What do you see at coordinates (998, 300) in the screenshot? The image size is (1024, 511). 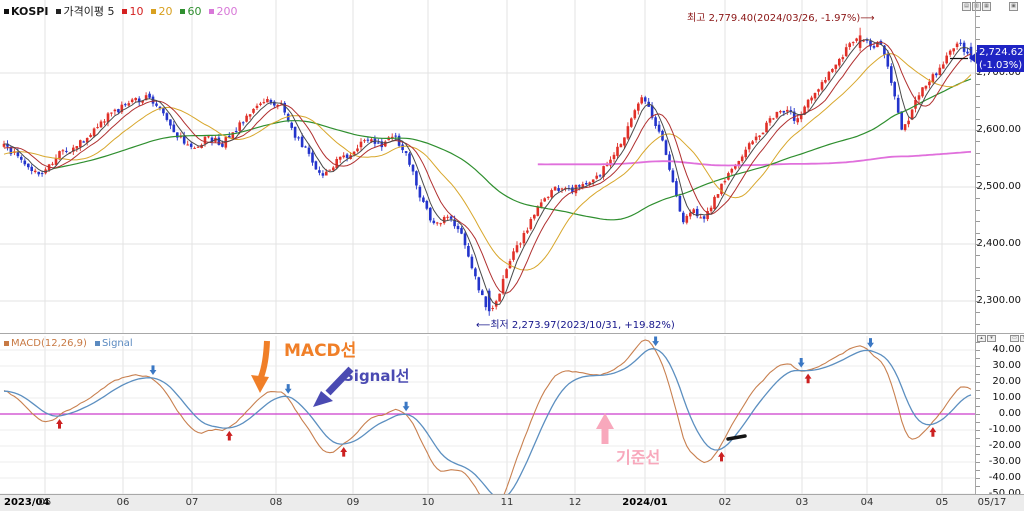 I see `price-axis-label: 2,300.00` at bounding box center [998, 300].